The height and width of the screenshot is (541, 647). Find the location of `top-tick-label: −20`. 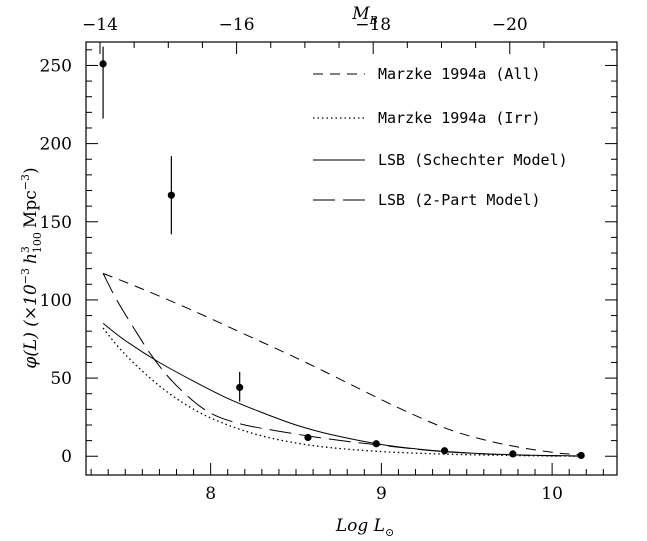

top-tick-label: −20 is located at coordinates (510, 25).